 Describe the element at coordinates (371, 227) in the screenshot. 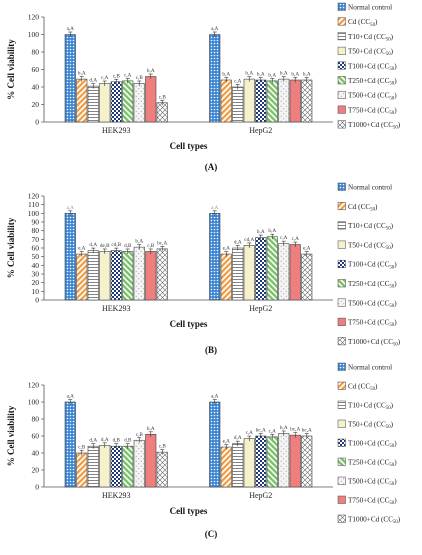

I see `legend-label: T10+Cd (CC50)` at that location.